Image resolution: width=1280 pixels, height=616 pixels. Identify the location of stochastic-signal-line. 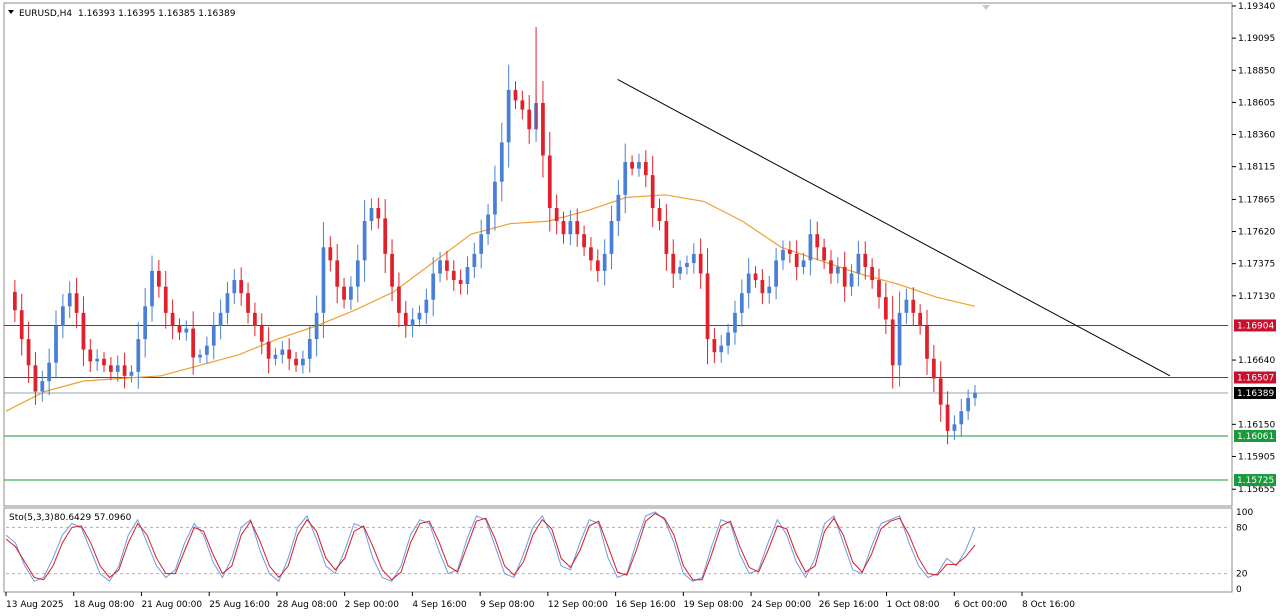
(490, 546).